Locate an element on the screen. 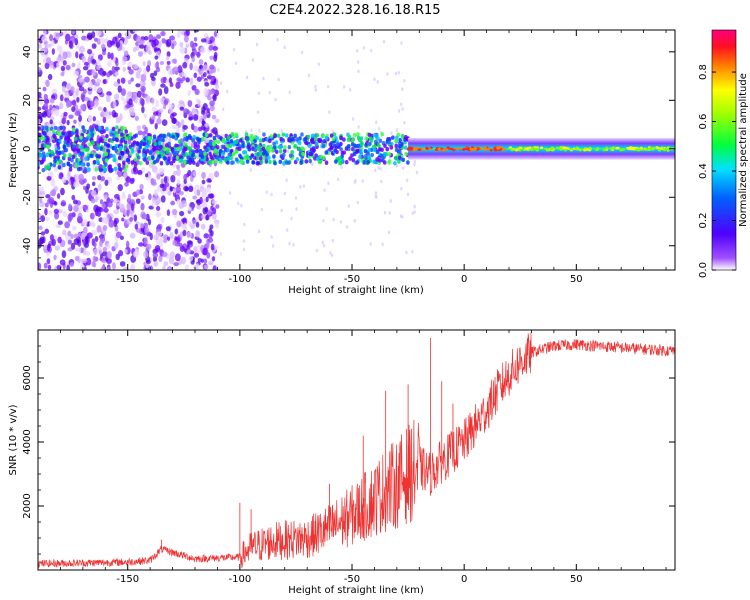  y-tick-label: 2000 is located at coordinates (27, 505).